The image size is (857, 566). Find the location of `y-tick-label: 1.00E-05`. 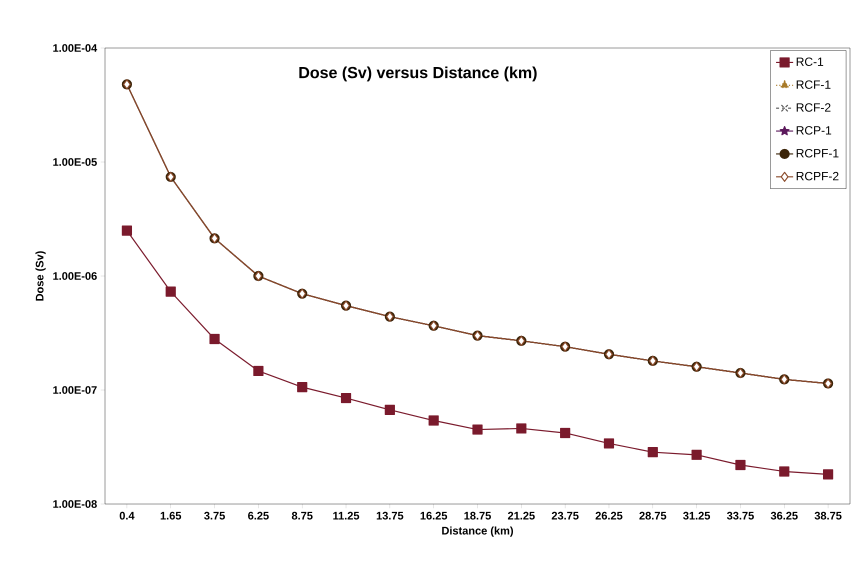

y-tick-label: 1.00E-05 is located at coordinates (75, 162).